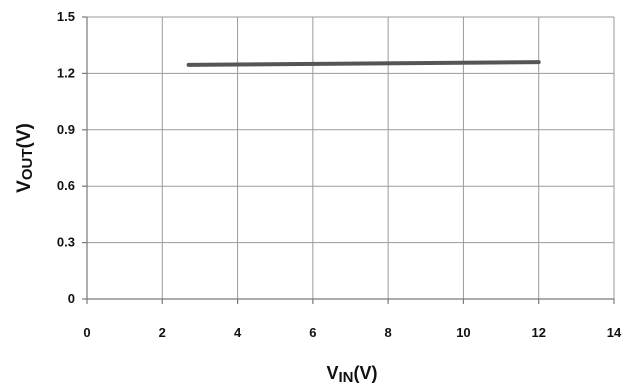  Describe the element at coordinates (388, 332) in the screenshot. I see `x-tick-label: 8` at that location.